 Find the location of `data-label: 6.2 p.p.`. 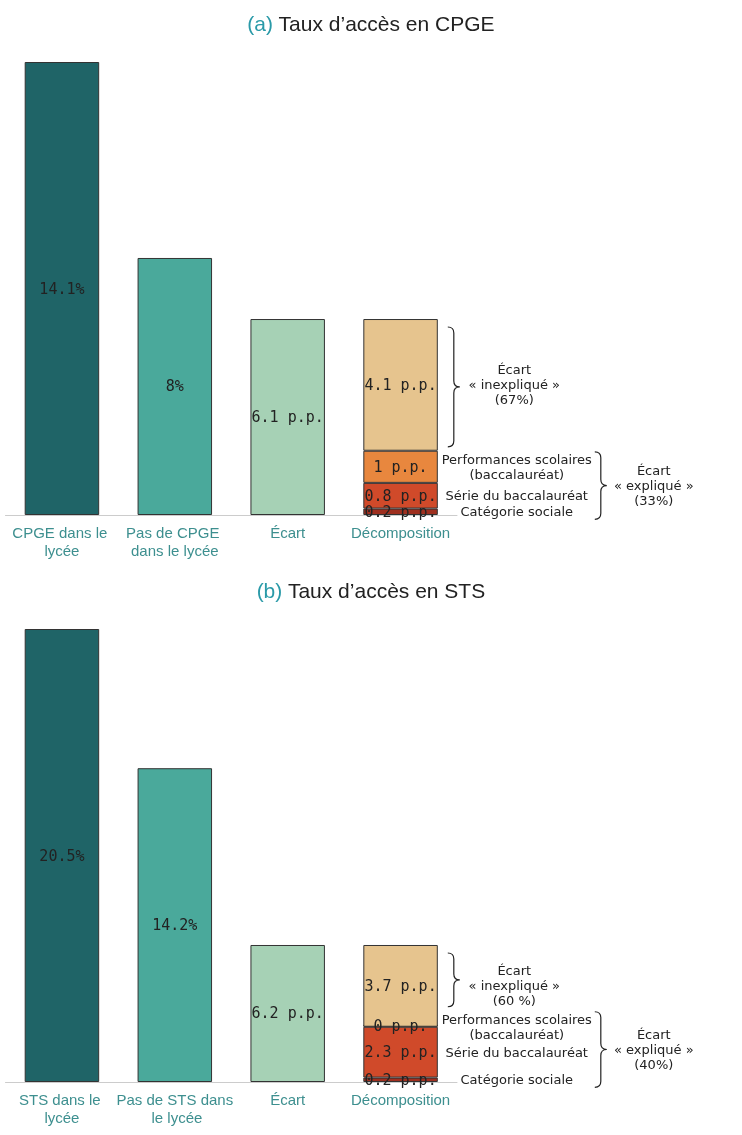

data-label: 6.2 p.p. is located at coordinates (287, 1013).